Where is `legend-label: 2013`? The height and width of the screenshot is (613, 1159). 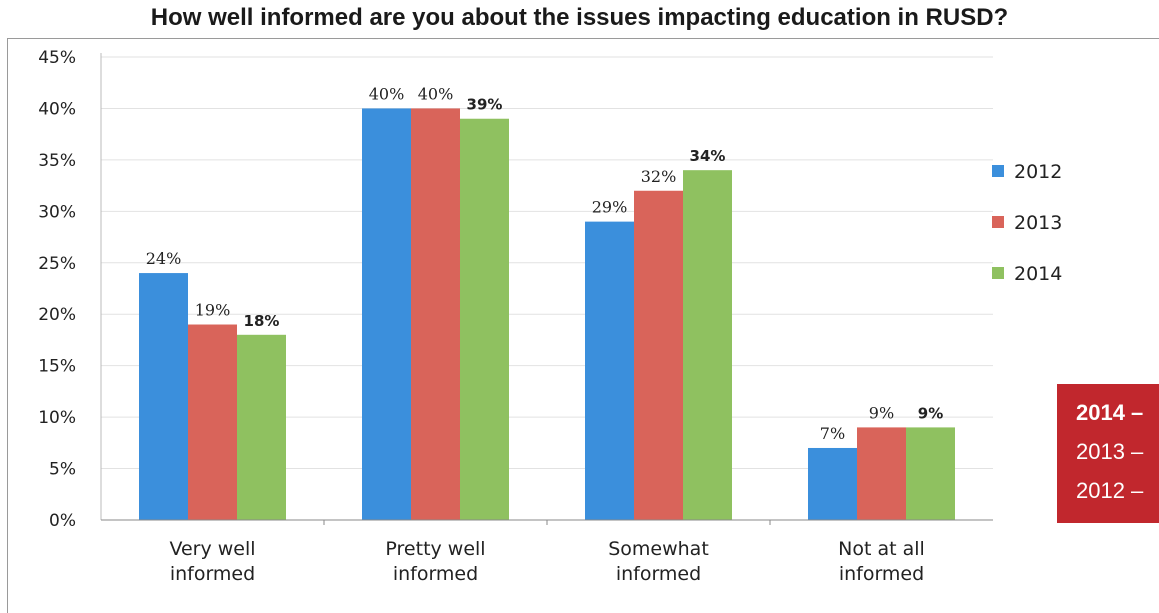
legend-label: 2013 is located at coordinates (1038, 223).